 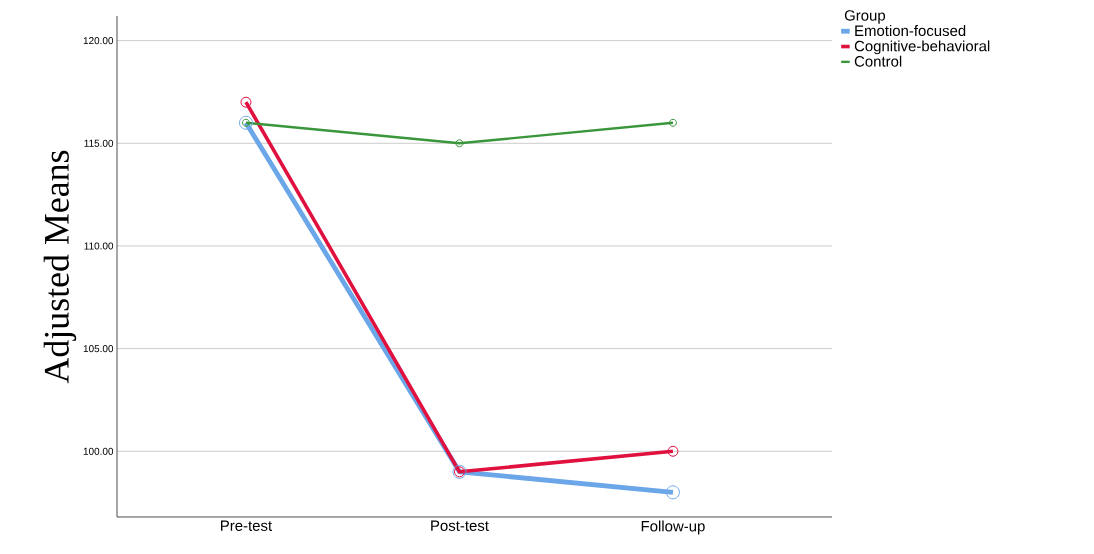 I want to click on y-tick-label: 115.00, so click(x=99, y=143).